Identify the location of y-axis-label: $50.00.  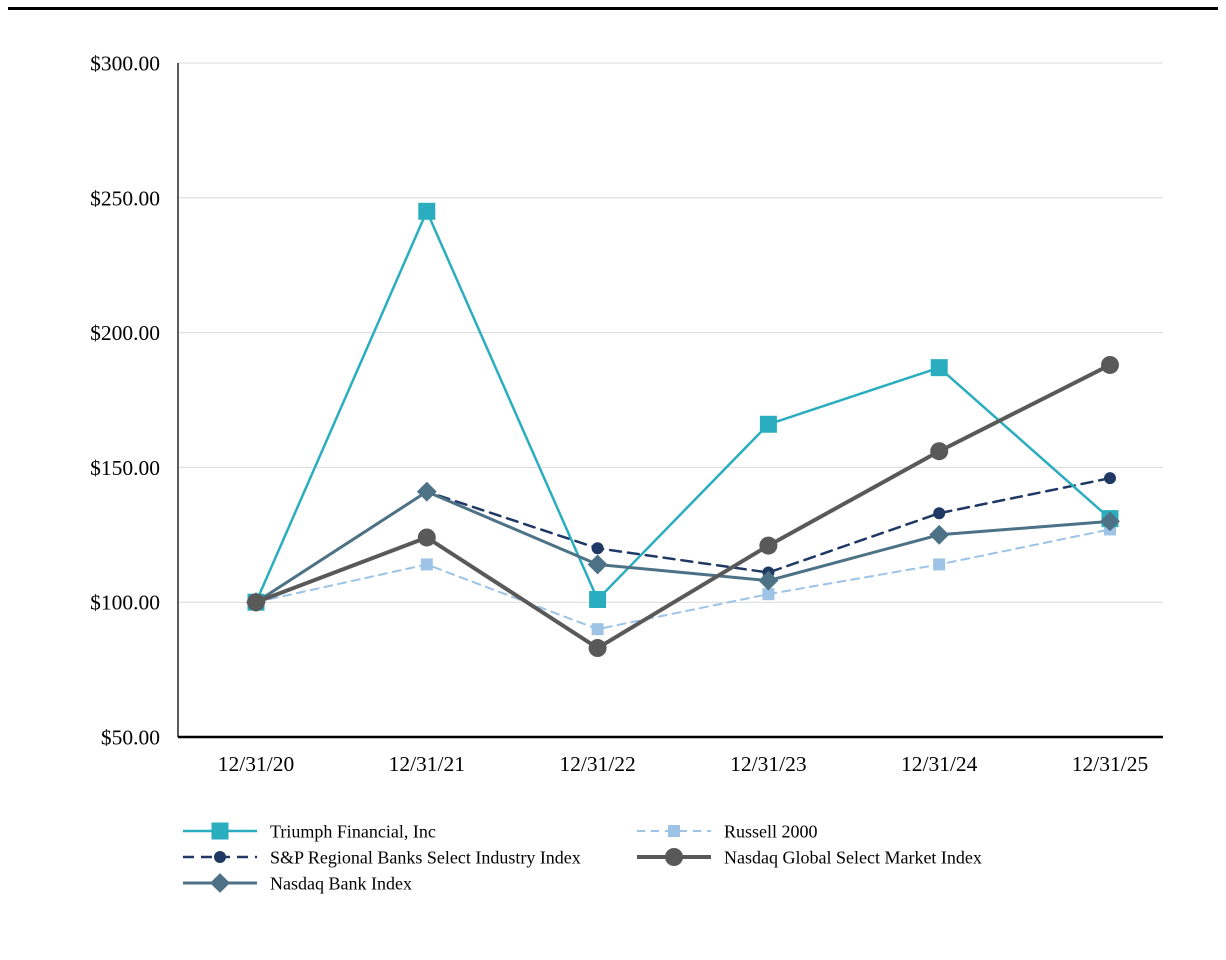
(130, 738).